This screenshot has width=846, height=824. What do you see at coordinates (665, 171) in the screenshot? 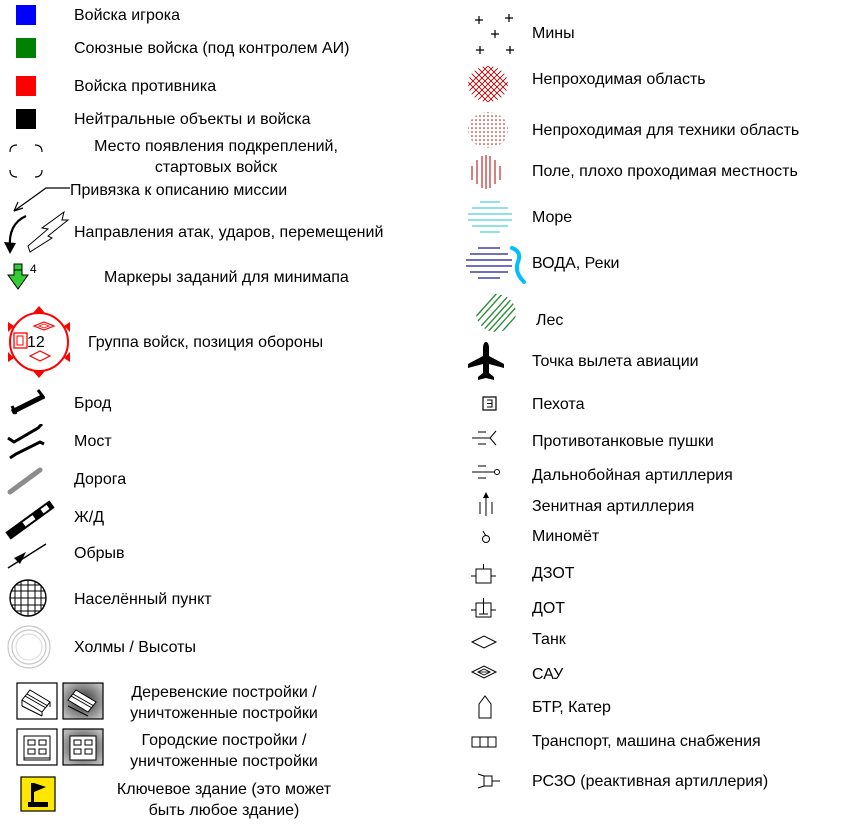
I see `legend-field: Поле, плохо проходимая местность` at bounding box center [665, 171].